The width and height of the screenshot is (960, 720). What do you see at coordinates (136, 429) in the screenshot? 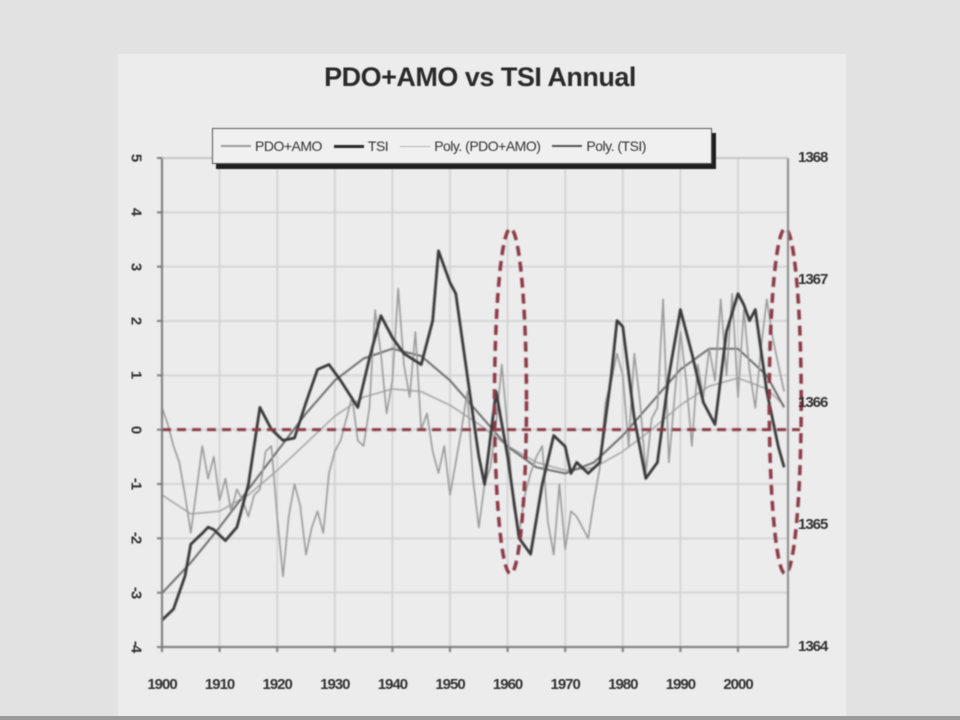
I see `left-axis-tick-label: 0` at bounding box center [136, 429].